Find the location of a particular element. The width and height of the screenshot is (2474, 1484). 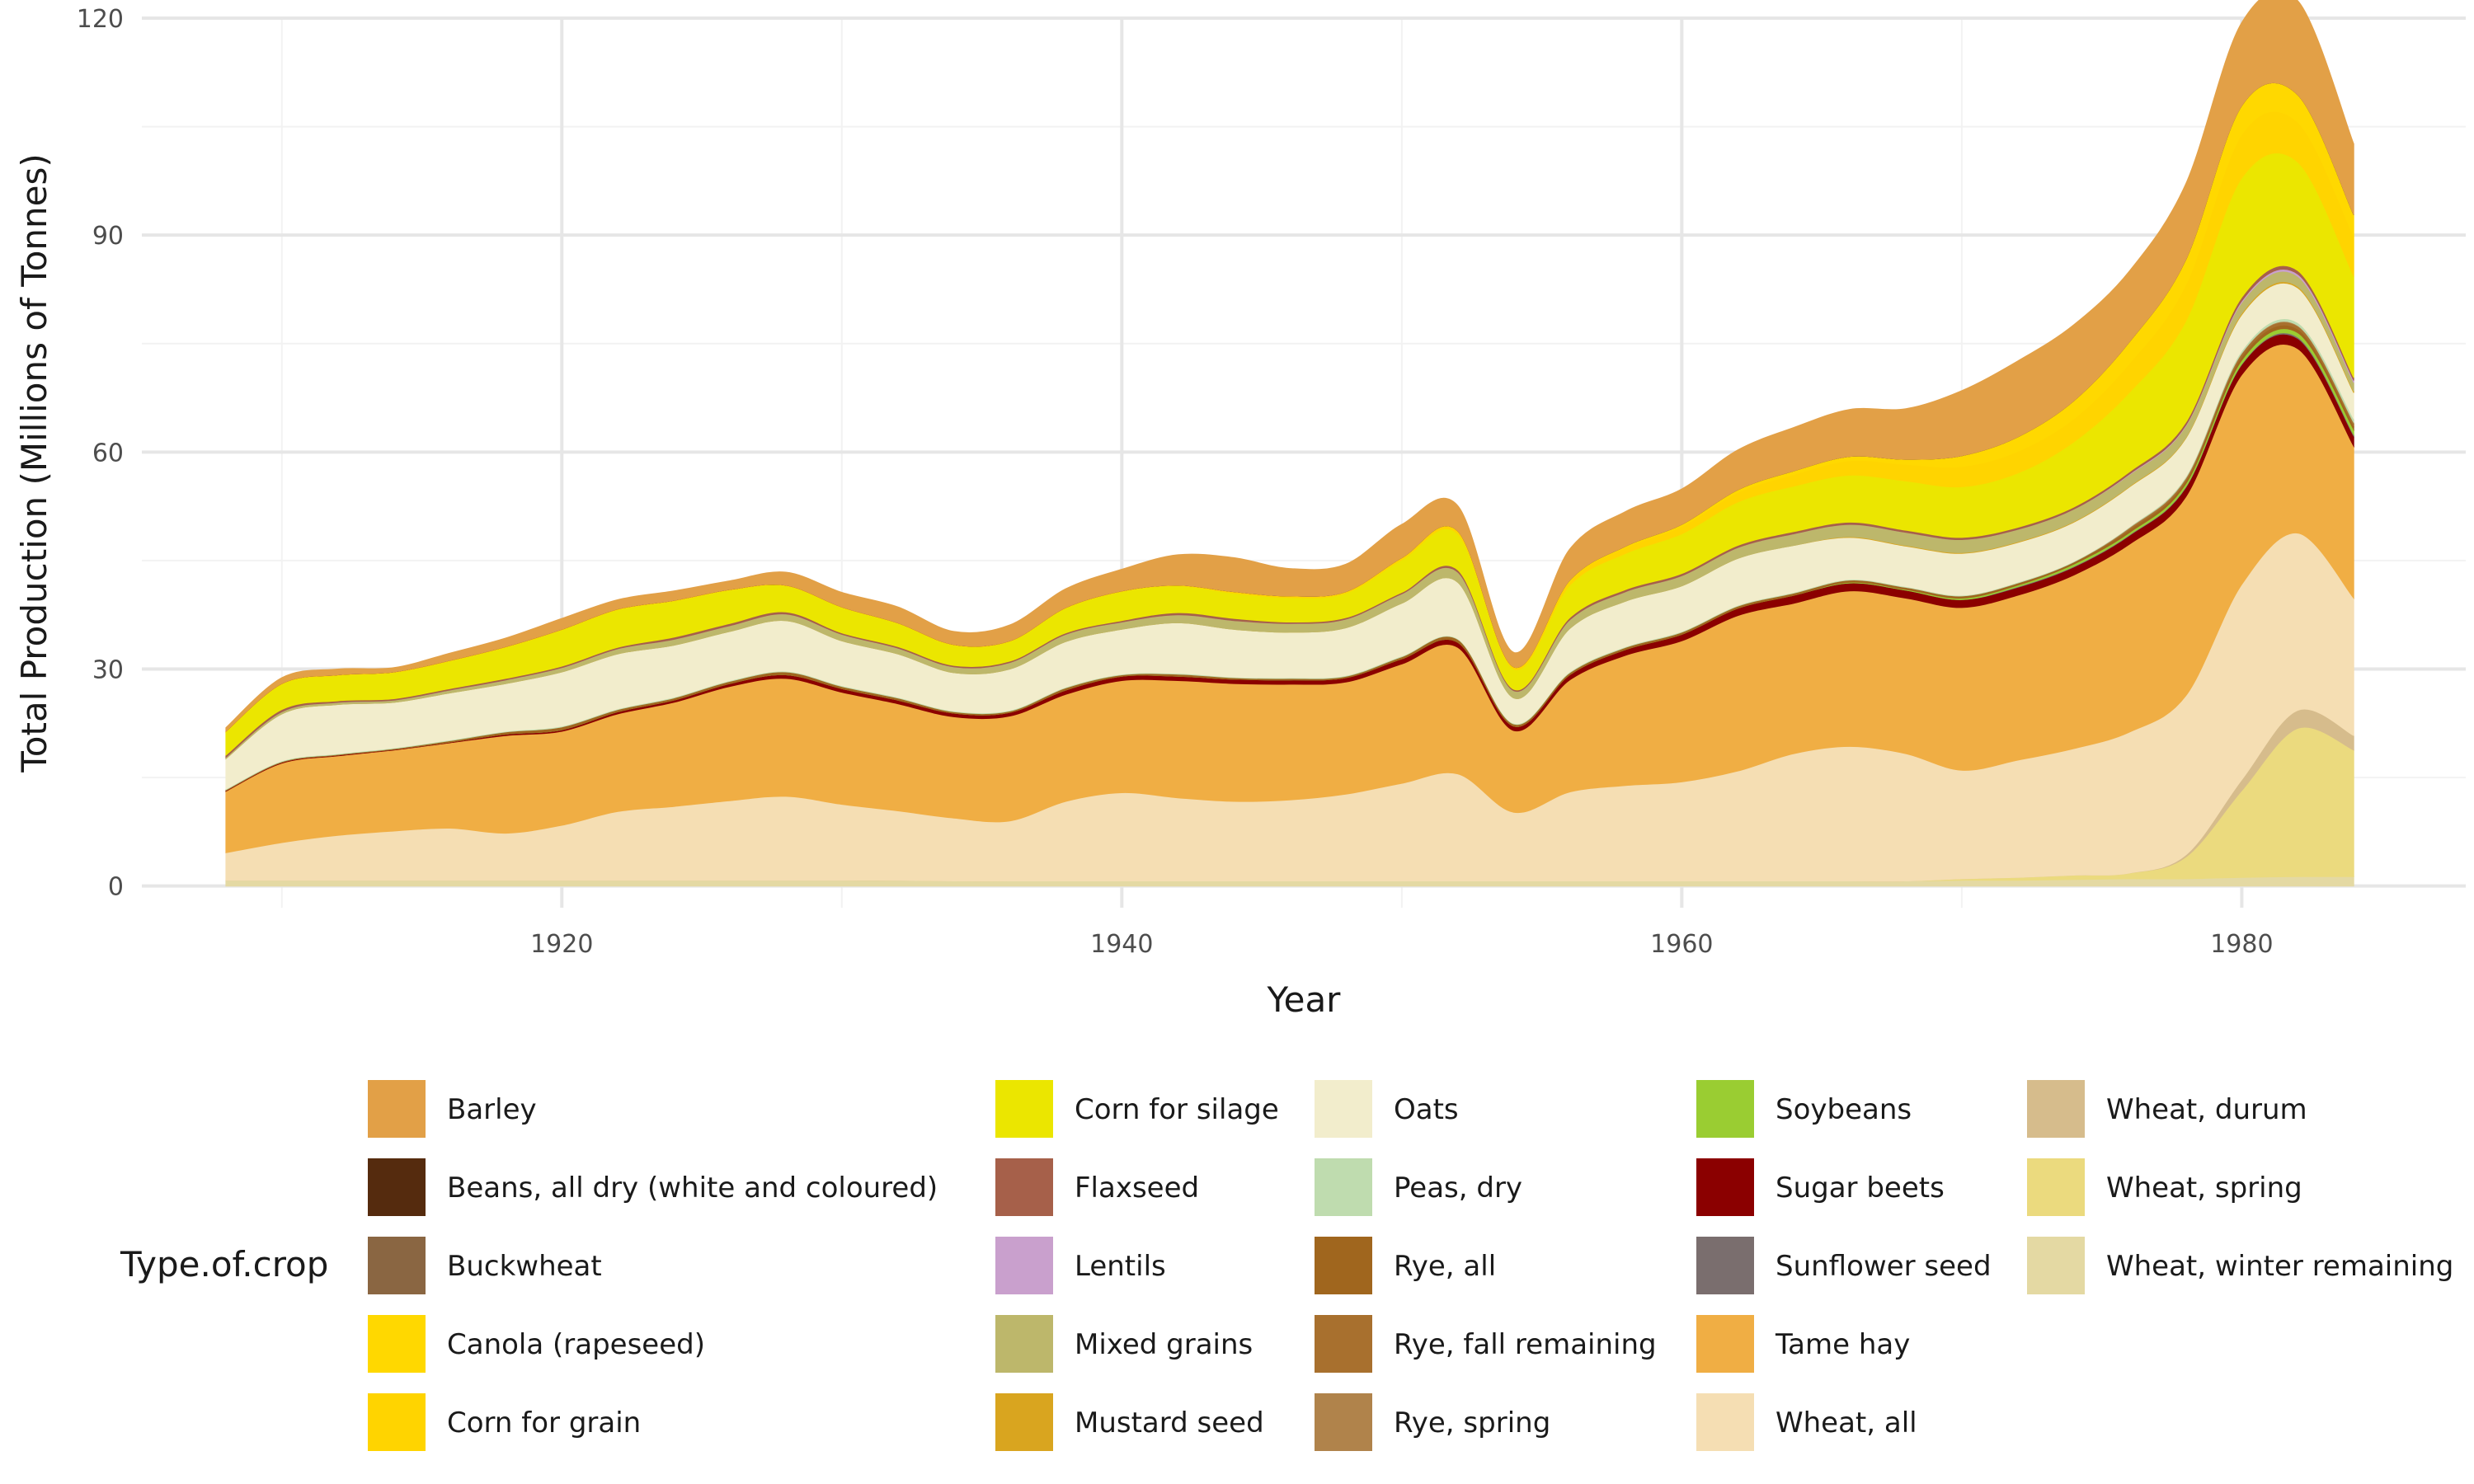

legend-label: Sugar beets is located at coordinates (1860, 1188).